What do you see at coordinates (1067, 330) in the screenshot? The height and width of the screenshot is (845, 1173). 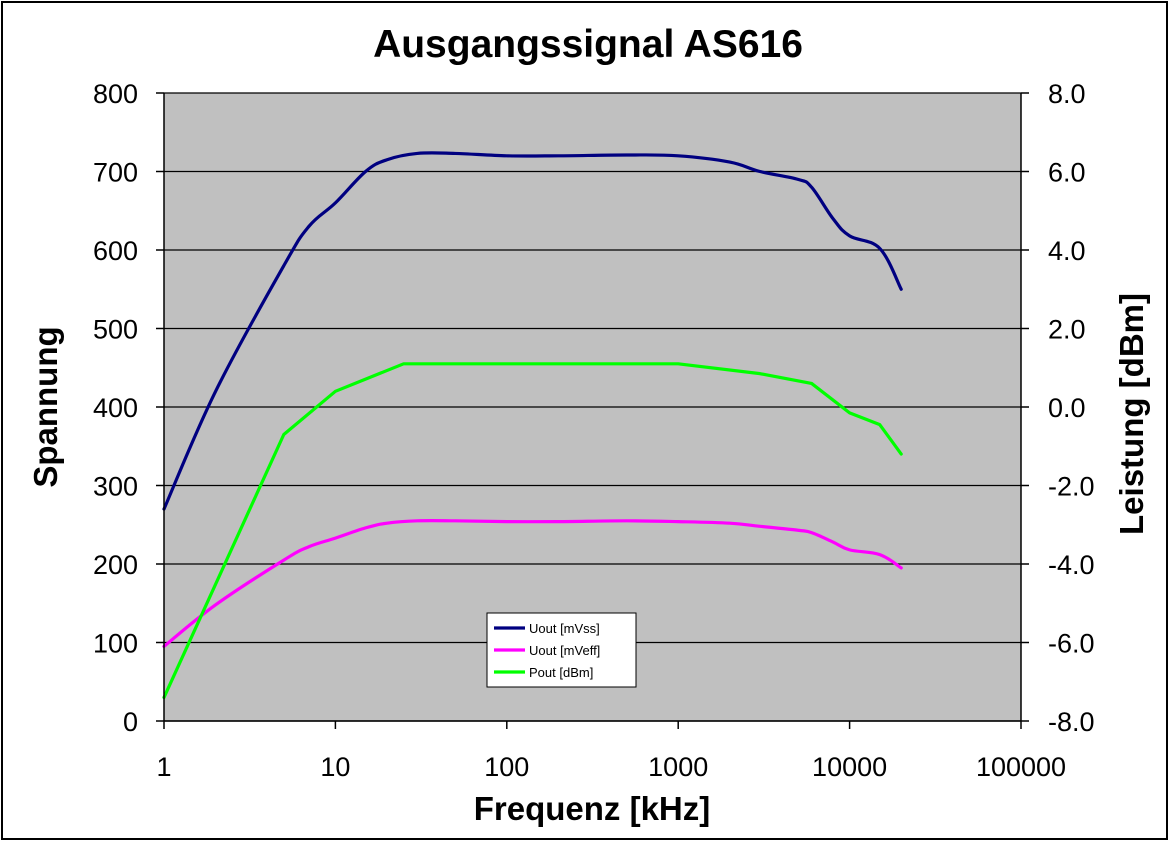 I see `y2-tick-label: 2.0` at bounding box center [1067, 330].